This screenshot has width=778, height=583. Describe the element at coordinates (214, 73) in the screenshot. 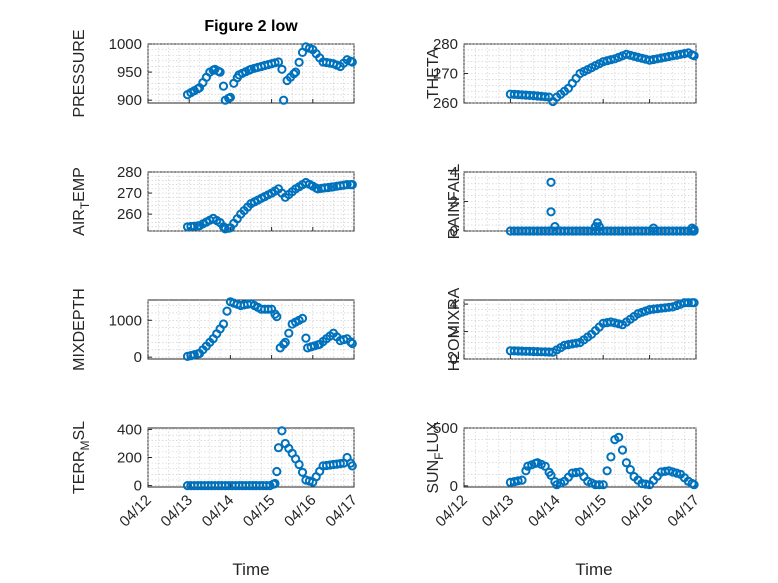

I see `pressure-subplot: 900 950 1000 PRESSURE` at that location.